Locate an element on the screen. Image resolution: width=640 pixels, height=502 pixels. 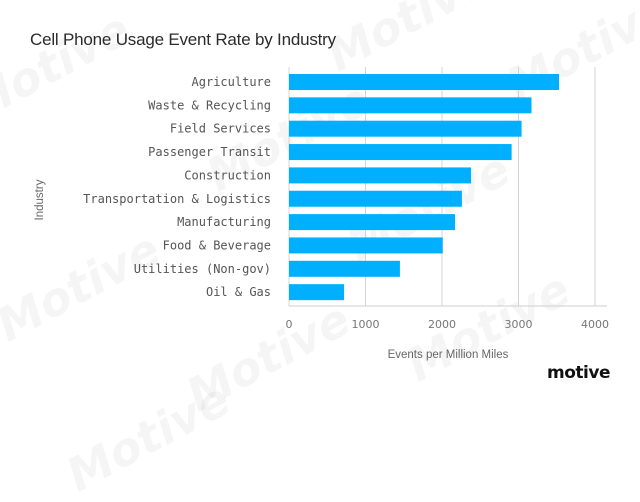
x-axis-title: Events per Million Miles is located at coordinates (448, 355).